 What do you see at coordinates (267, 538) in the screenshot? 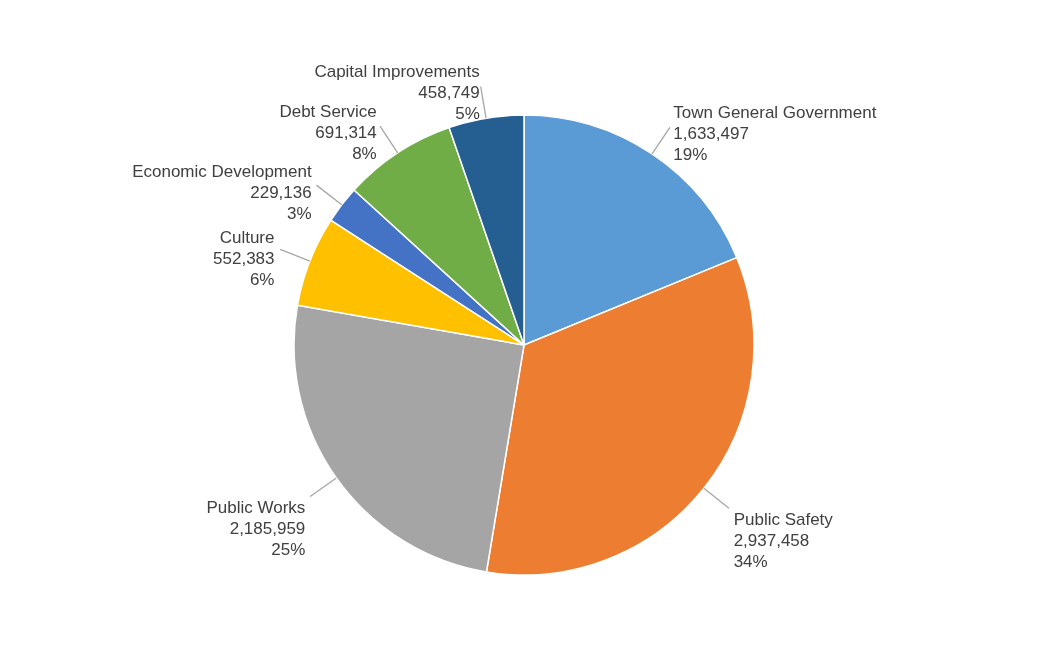
I see `data-label: 2,185,959 25%` at bounding box center [267, 538].